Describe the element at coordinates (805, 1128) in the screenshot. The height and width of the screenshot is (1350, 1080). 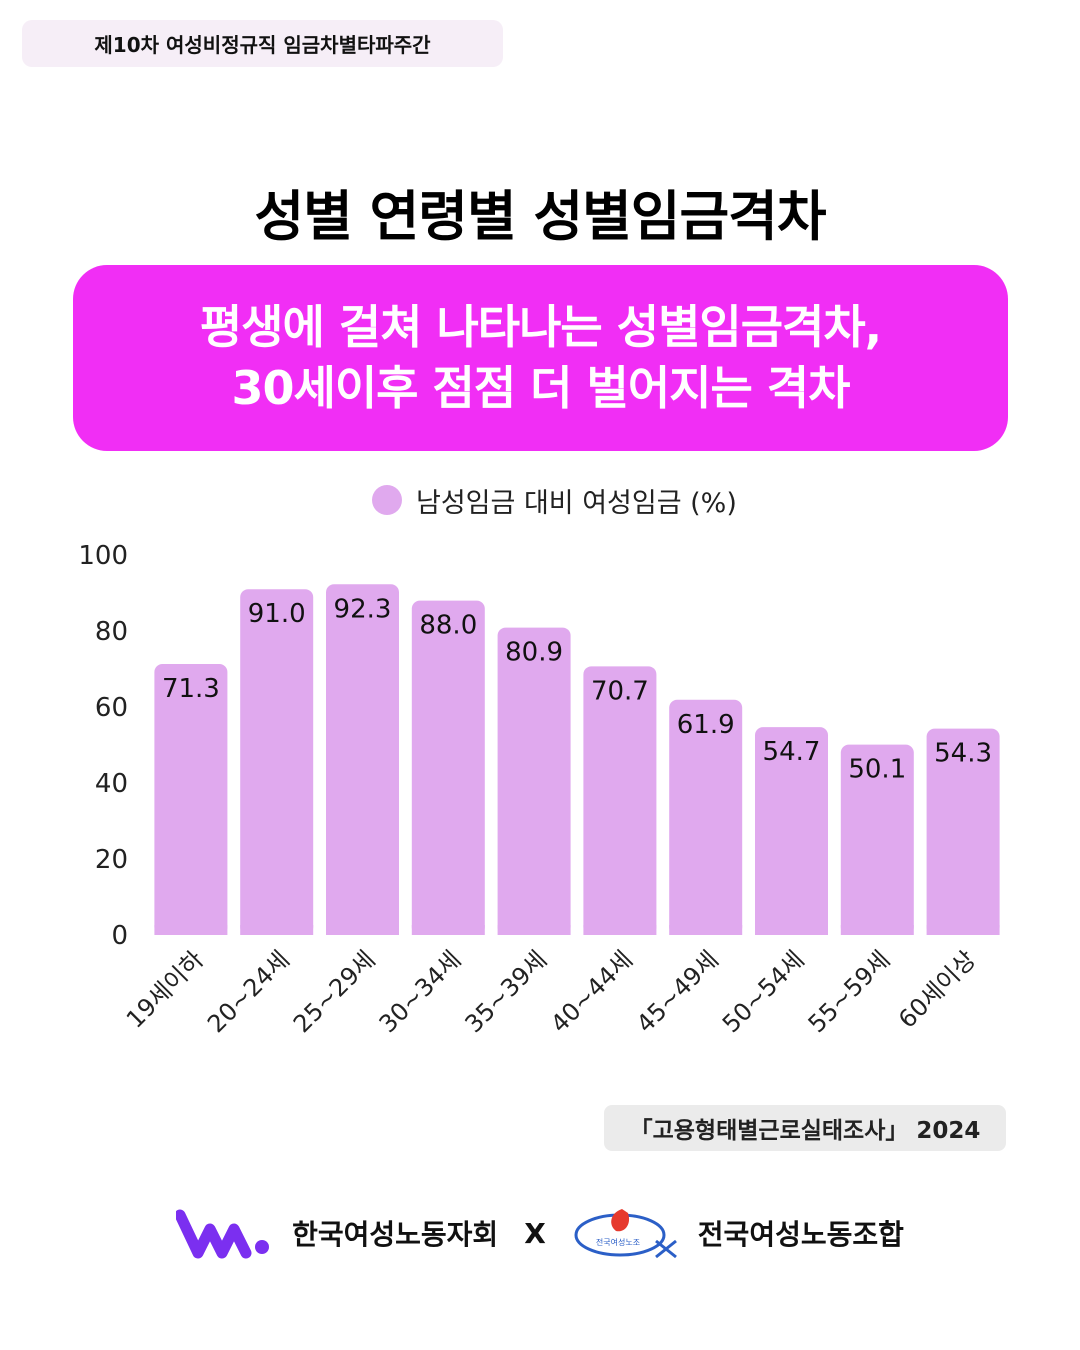
I see `source-citation: 「고용형태별근로실태조사」 2024` at that location.